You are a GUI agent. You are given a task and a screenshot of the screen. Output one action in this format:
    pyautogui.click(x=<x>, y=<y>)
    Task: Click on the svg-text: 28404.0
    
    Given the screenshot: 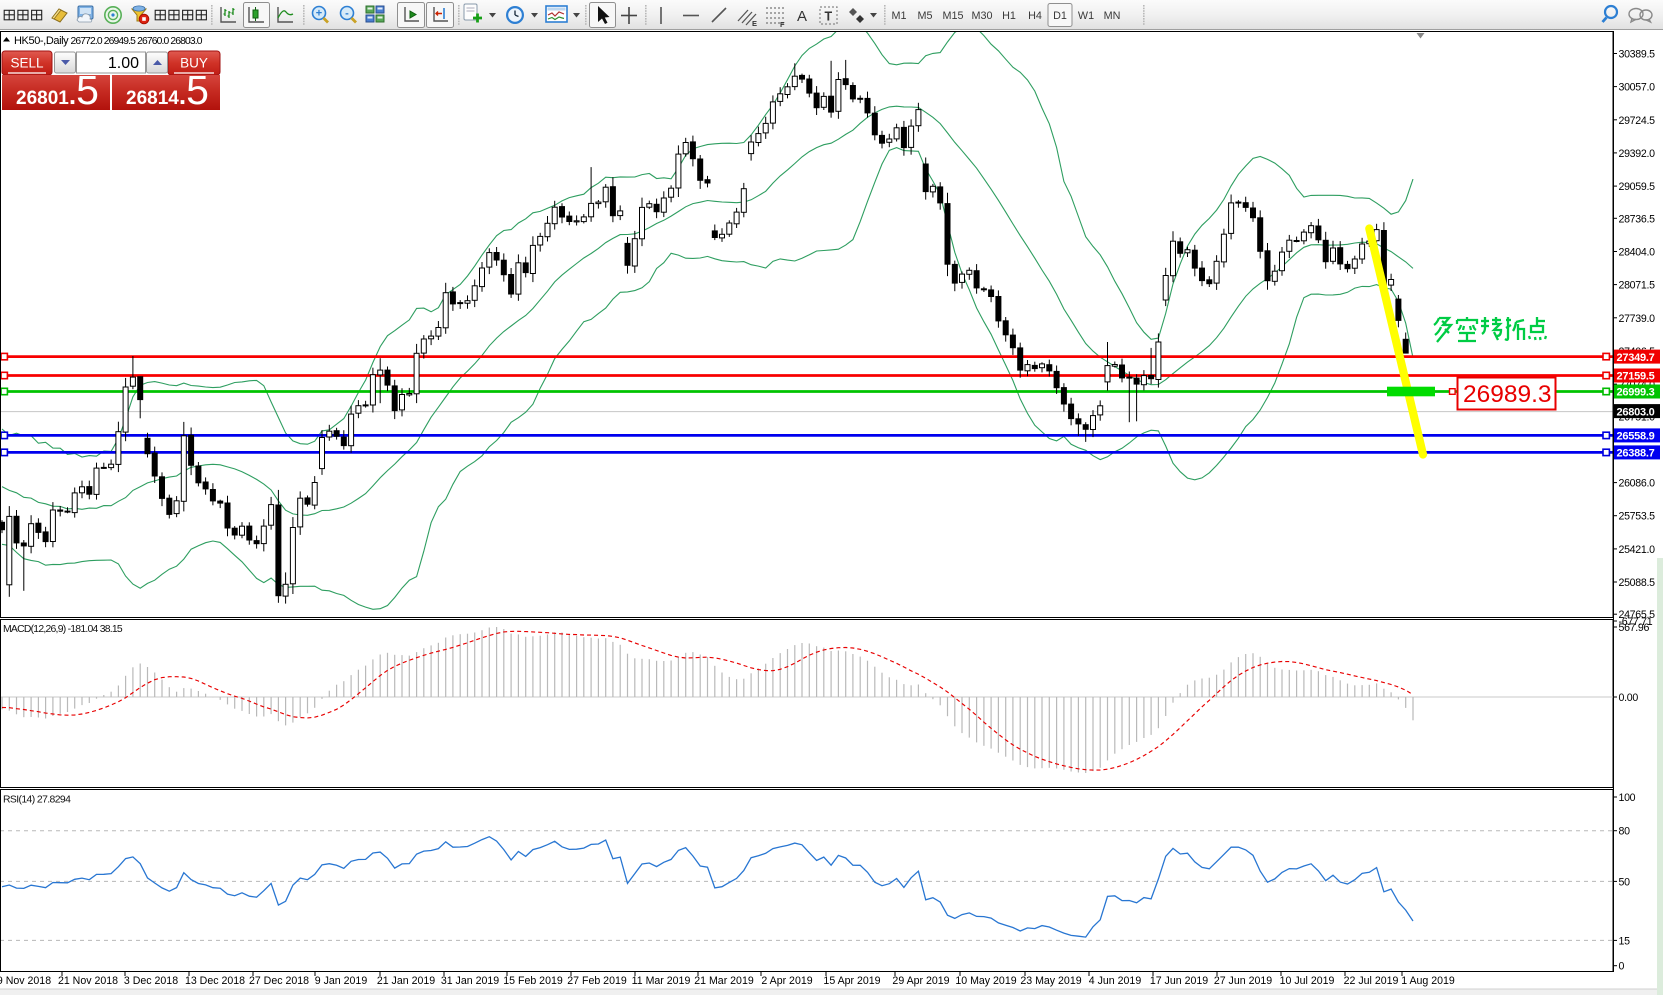 What is the action you would take?
    pyautogui.click(x=1637, y=253)
    